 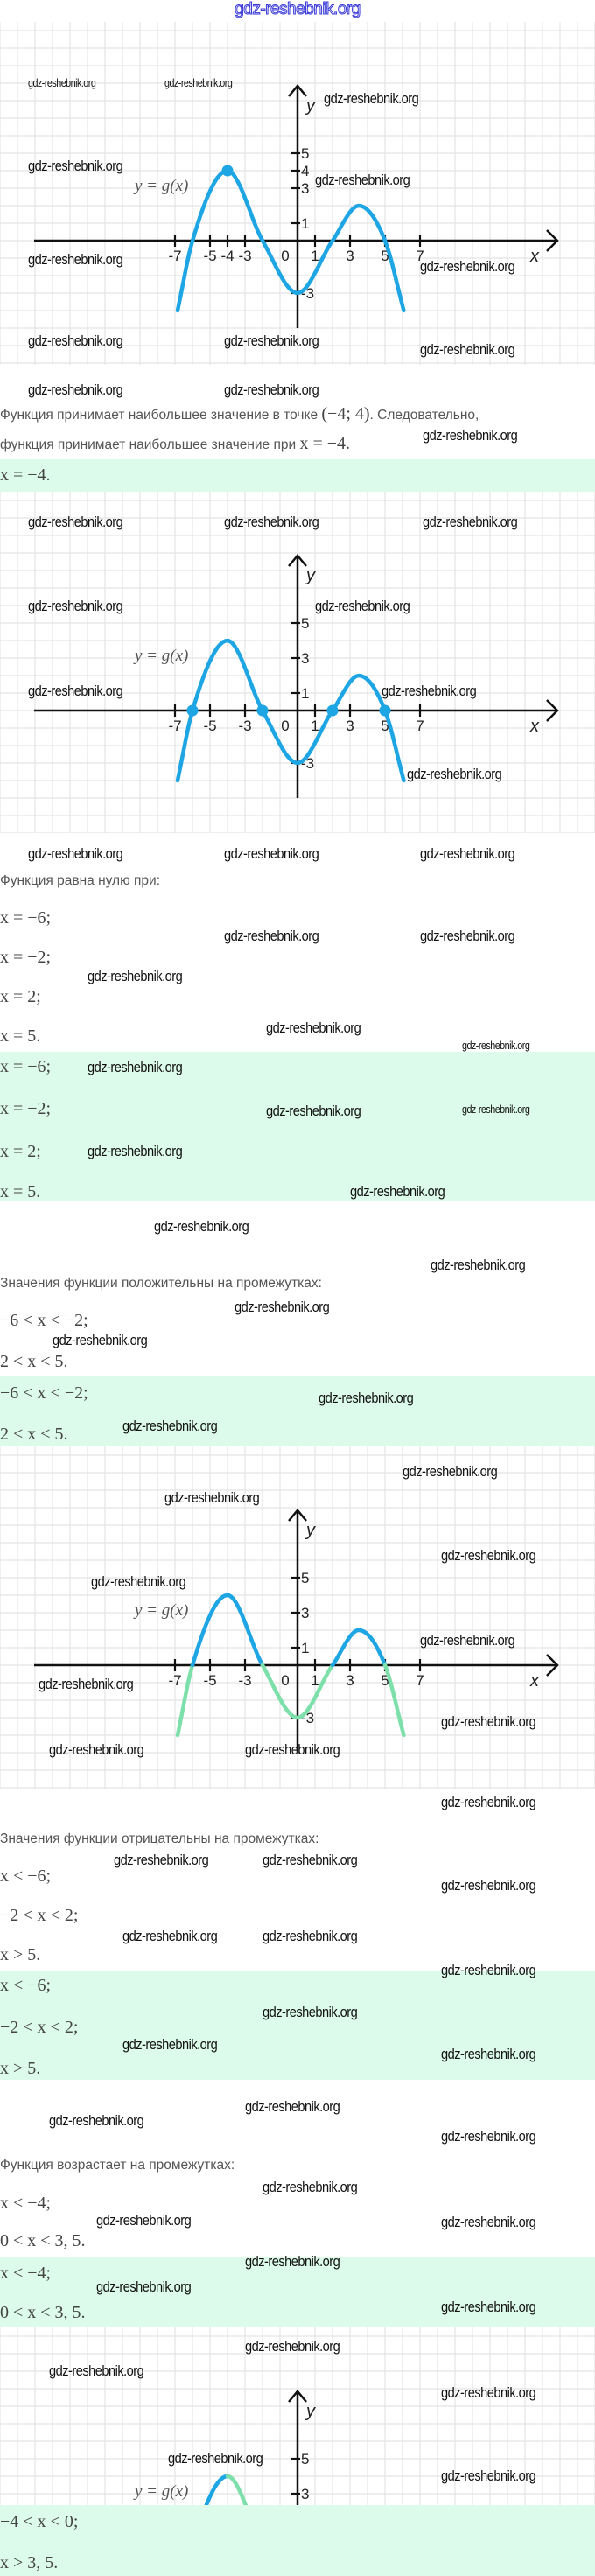 What do you see at coordinates (174, 256) in the screenshot?
I see `x-tick-label: -7` at bounding box center [174, 256].